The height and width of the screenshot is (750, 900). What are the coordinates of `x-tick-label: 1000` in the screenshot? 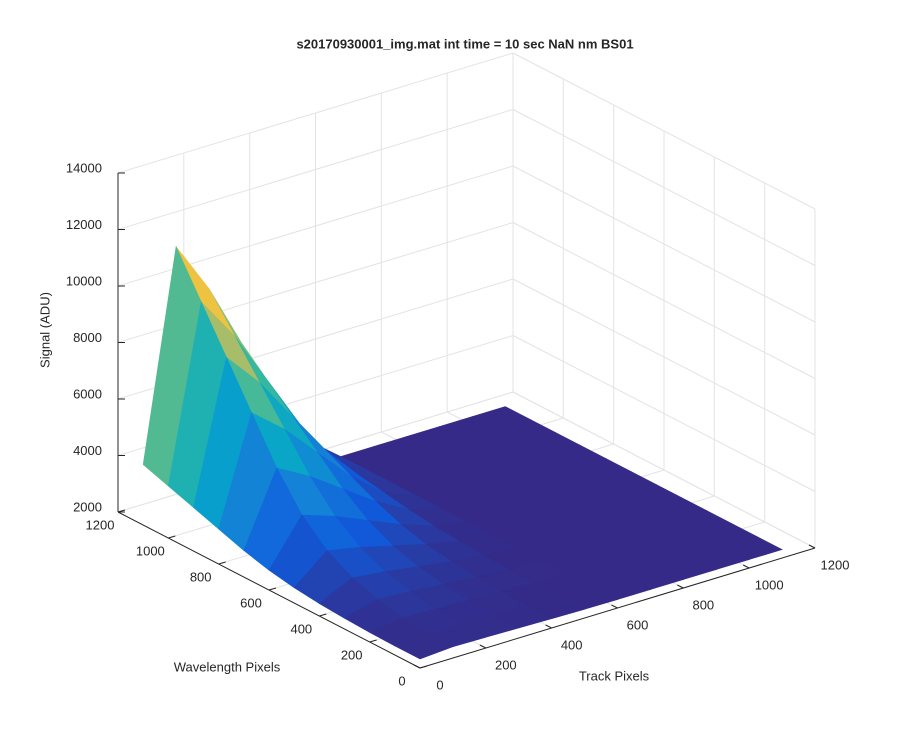 It's located at (769, 584).